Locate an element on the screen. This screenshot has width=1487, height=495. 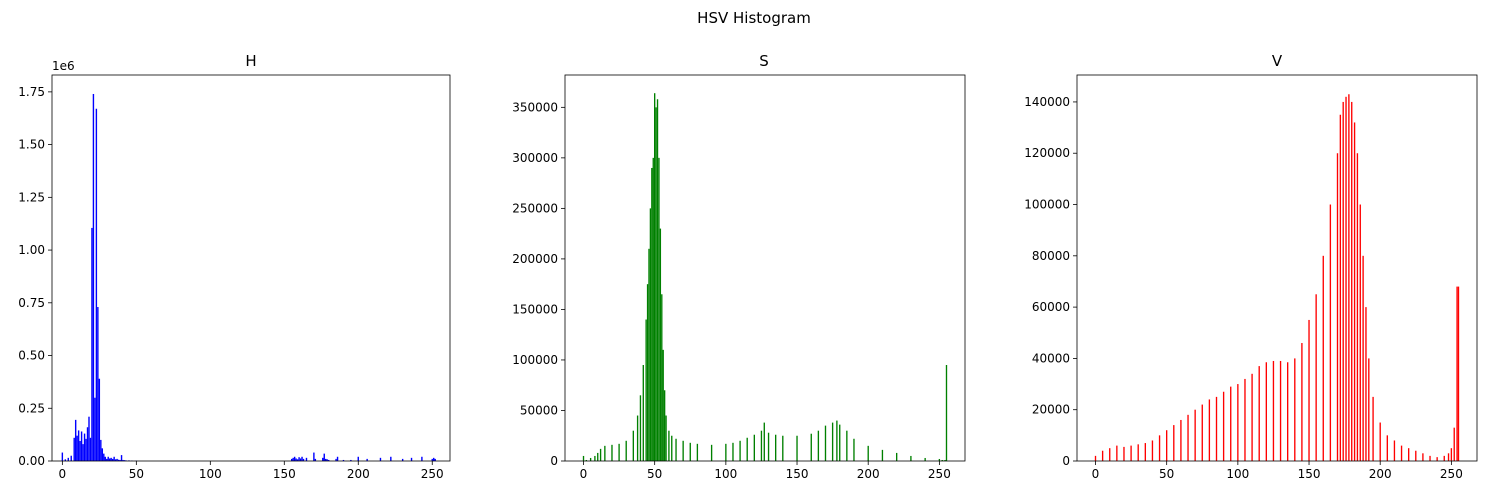
y-tick-label-s: 150000 is located at coordinates (535, 309).